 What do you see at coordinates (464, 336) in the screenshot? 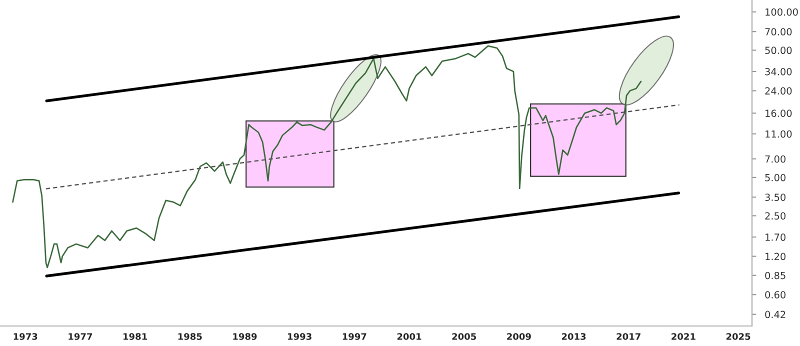
I see `x-tick-label: 2005` at bounding box center [464, 336].